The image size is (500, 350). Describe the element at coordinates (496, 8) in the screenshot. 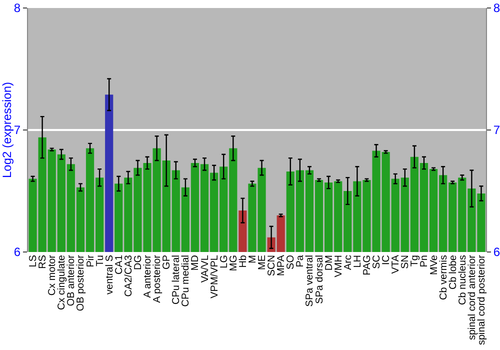

I see `y2-tick-label: 8` at that location.